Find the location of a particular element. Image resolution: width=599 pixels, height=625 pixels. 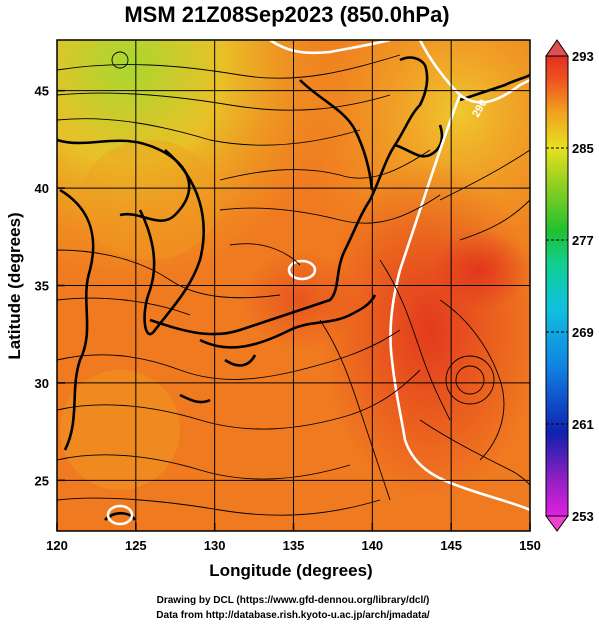

x-tick-label: 145 is located at coordinates (451, 545).